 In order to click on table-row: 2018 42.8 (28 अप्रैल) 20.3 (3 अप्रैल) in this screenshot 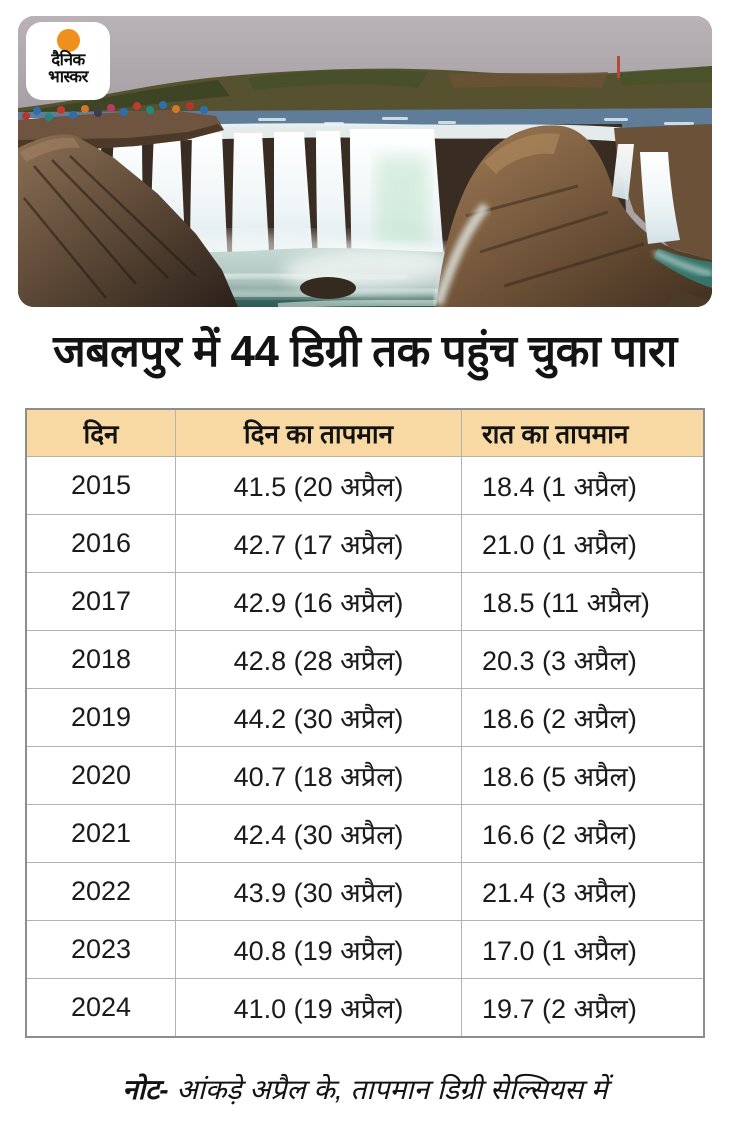, I will do `click(365, 659)`.